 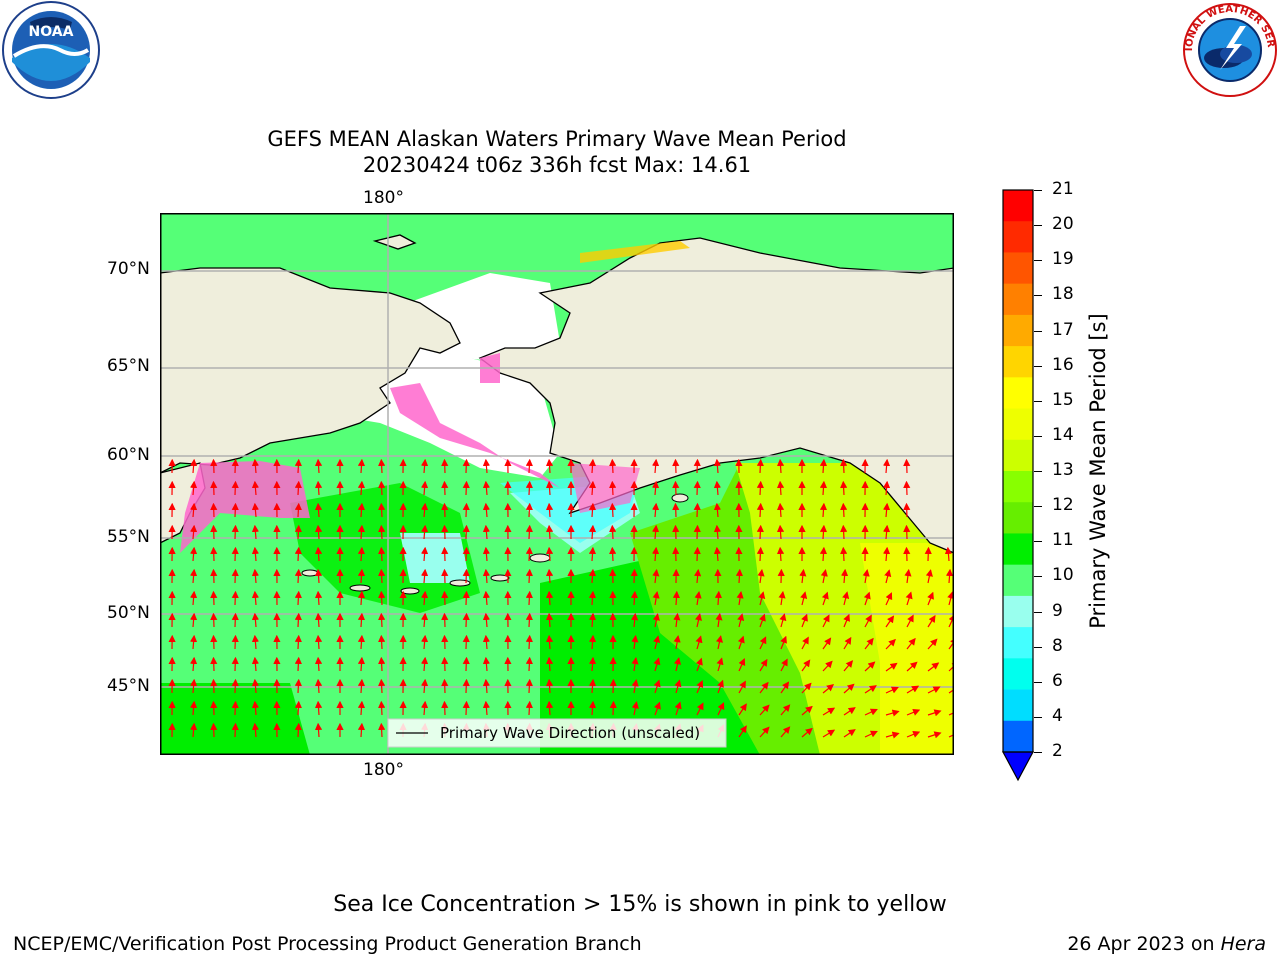 I want to click on colorbar-tick-label: 6, so click(x=1057, y=680).